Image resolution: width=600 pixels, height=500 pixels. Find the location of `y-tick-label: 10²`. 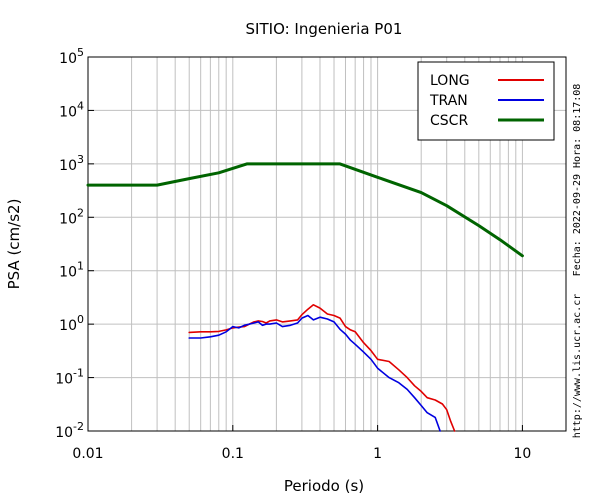

y-tick-label: 10² is located at coordinates (71, 216).